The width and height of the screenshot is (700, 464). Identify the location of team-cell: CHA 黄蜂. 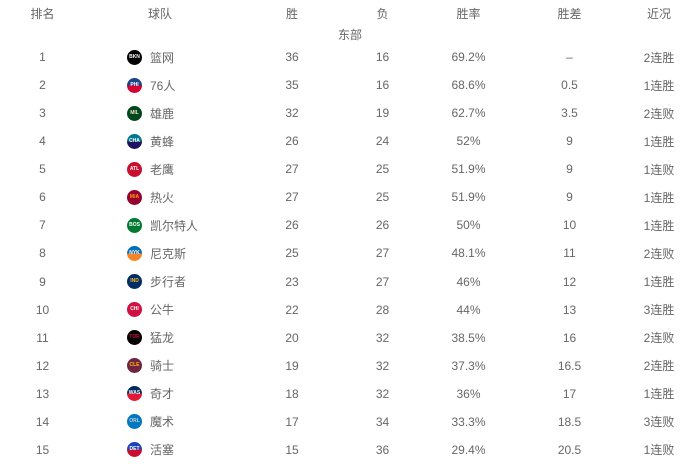
(160, 141).